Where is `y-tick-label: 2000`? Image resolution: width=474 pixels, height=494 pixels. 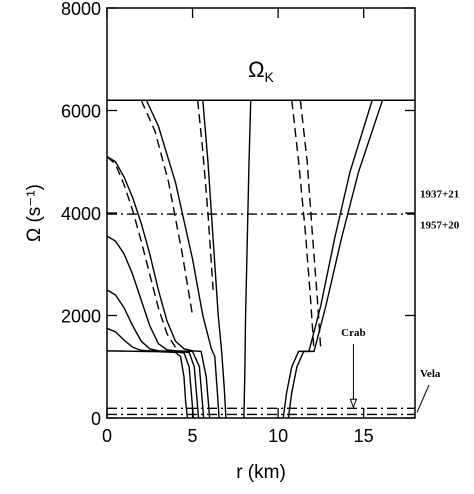
y-tick-label: 2000 is located at coordinates (81, 317).